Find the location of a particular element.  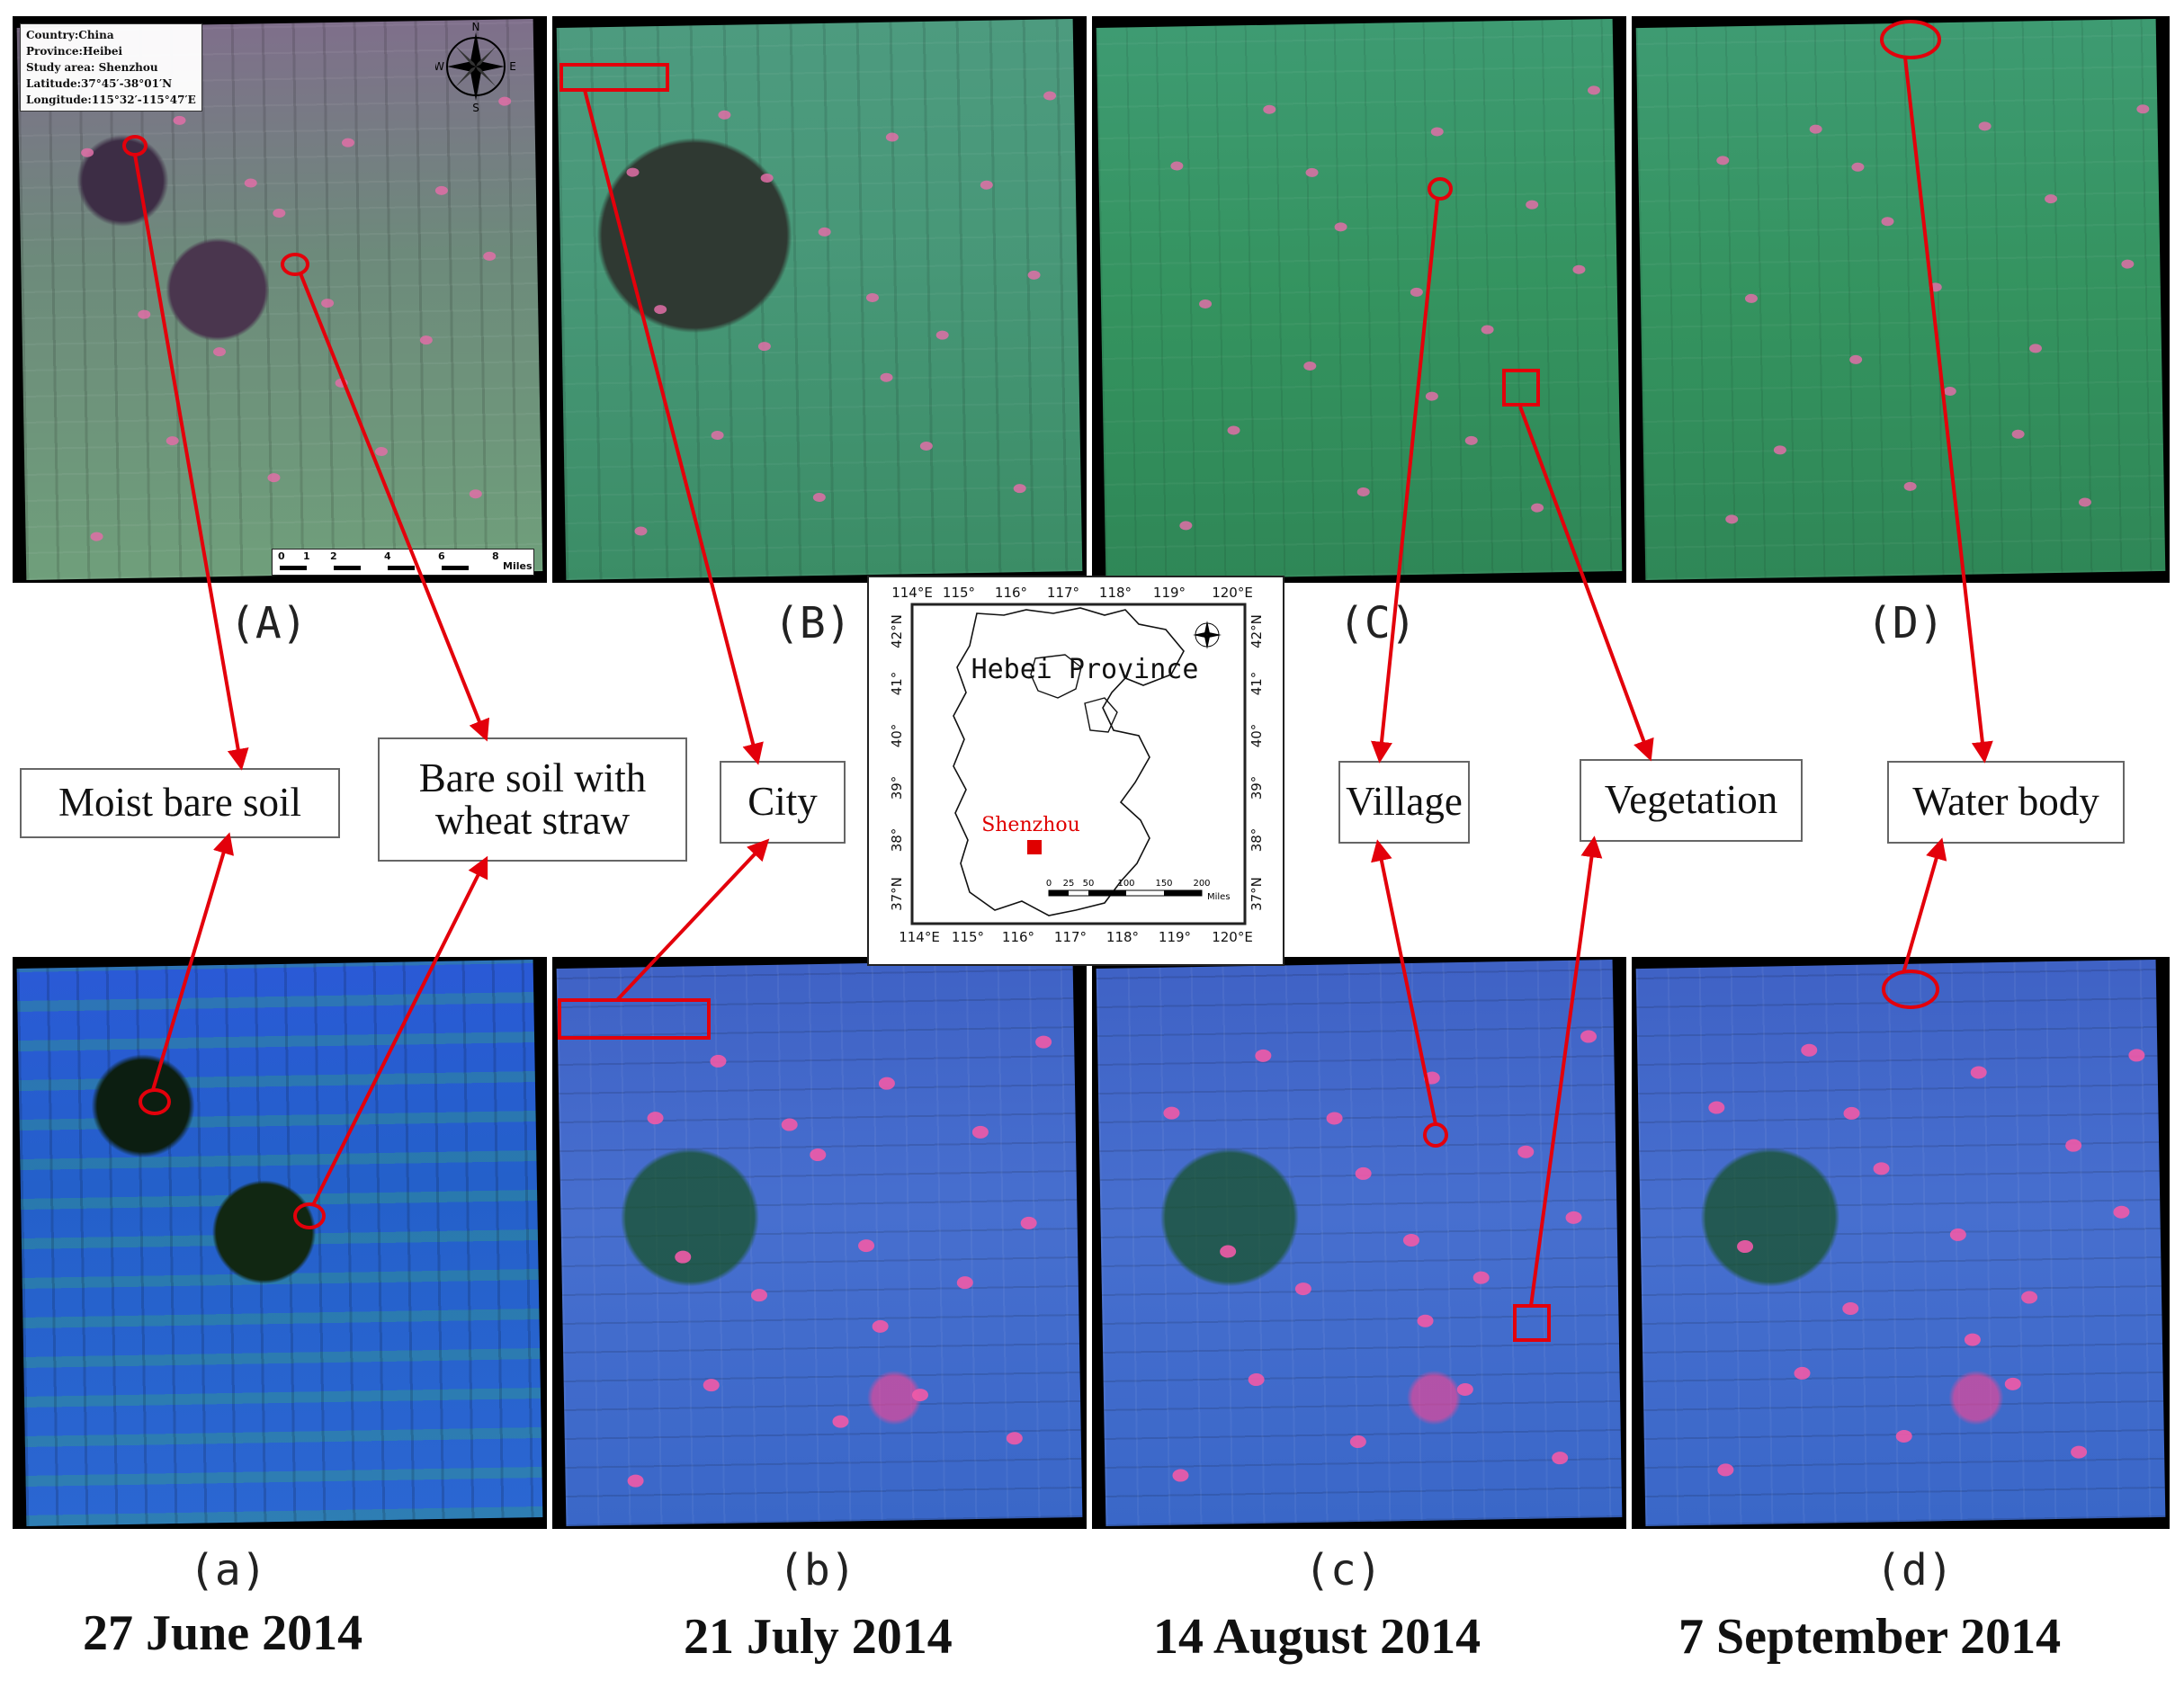

class-box-water-body: Water body is located at coordinates (2006, 802).